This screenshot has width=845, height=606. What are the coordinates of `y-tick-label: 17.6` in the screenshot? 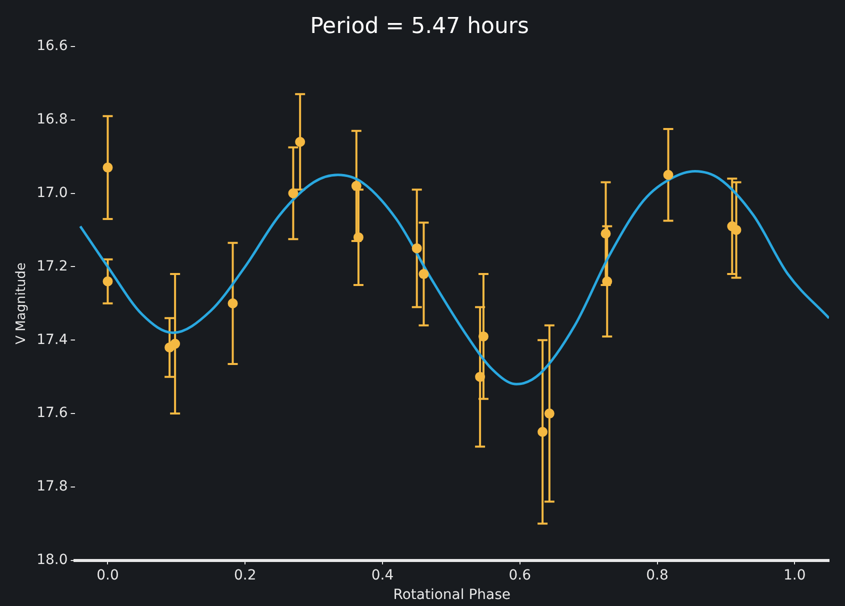 It's located at (52, 413).